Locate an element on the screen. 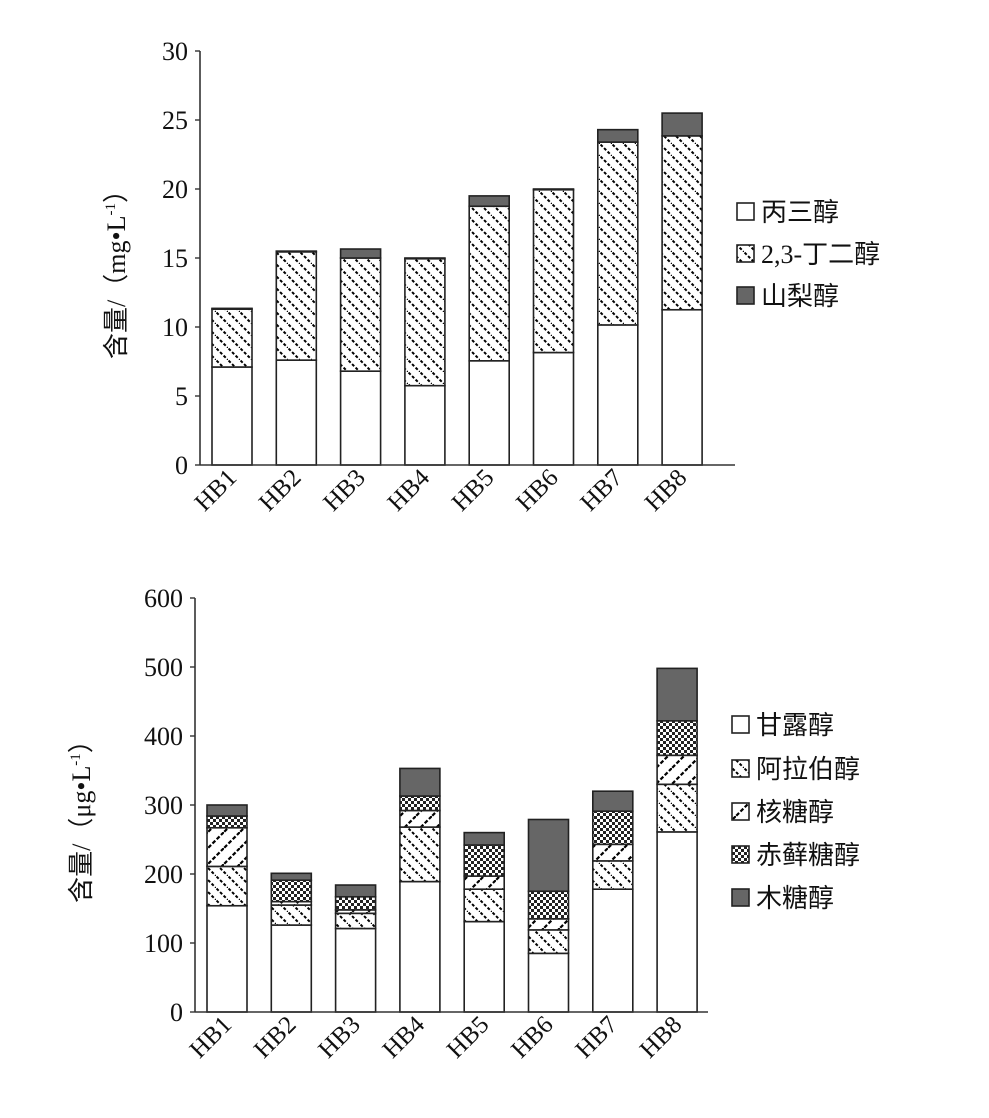 The height and width of the screenshot is (1118, 989). legend-label: 木糖醇 is located at coordinates (795, 898).